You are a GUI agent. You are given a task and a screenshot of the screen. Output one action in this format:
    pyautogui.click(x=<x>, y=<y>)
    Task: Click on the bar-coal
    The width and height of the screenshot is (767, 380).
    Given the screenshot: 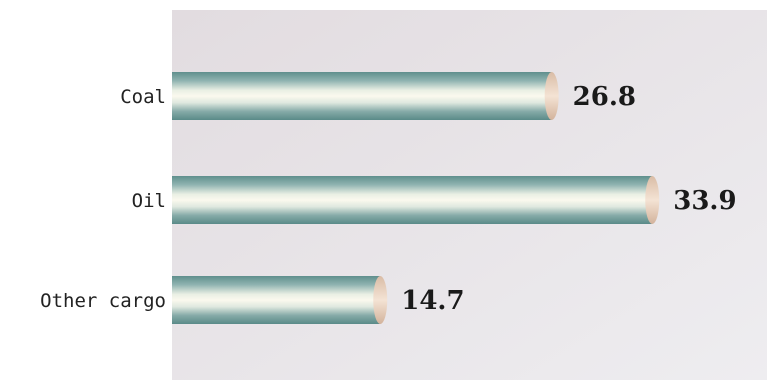 What is the action you would take?
    pyautogui.click(x=362, y=96)
    